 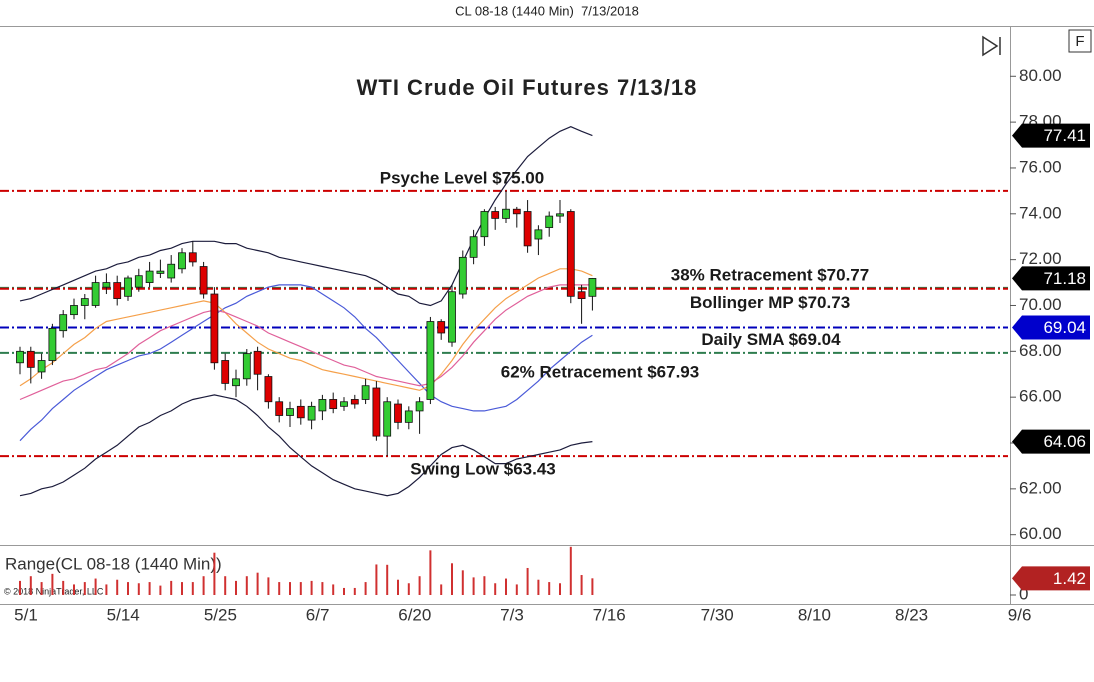 I want to click on header: CL 08-18 (1440 Min) 7/13/2018, so click(x=547, y=10).